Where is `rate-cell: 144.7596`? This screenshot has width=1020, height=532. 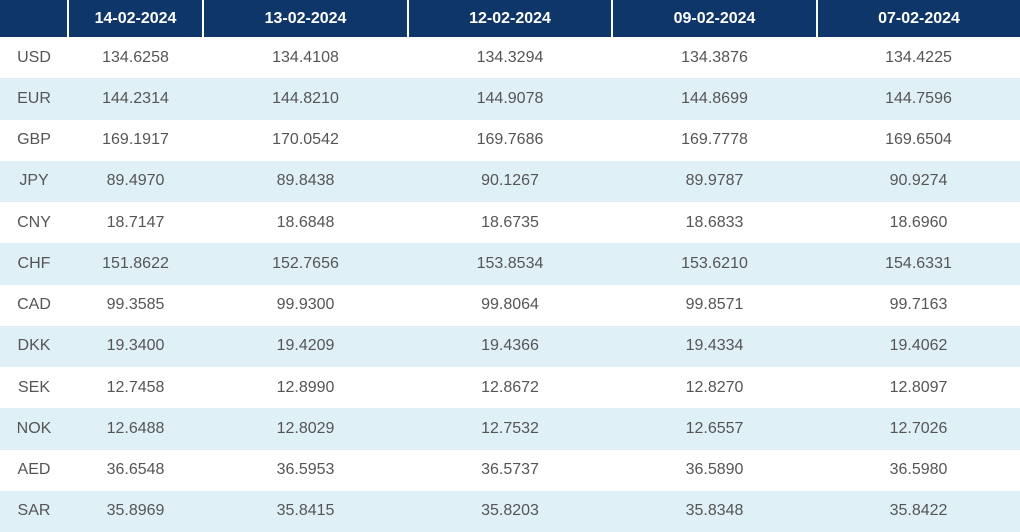 rate-cell: 144.7596 is located at coordinates (918, 99).